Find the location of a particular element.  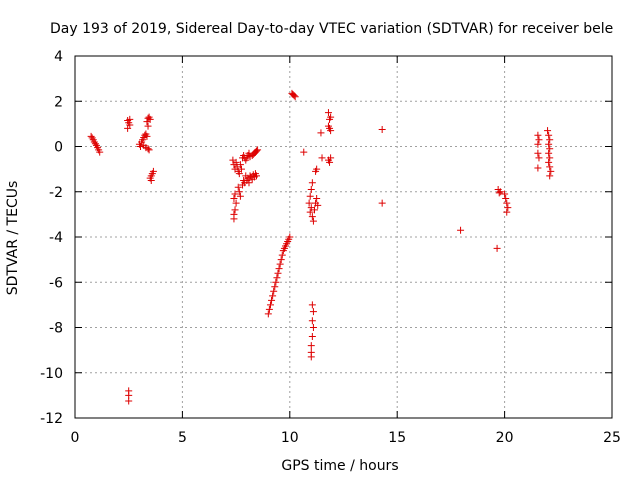

y-tick-label: 2 is located at coordinates (58, 102).